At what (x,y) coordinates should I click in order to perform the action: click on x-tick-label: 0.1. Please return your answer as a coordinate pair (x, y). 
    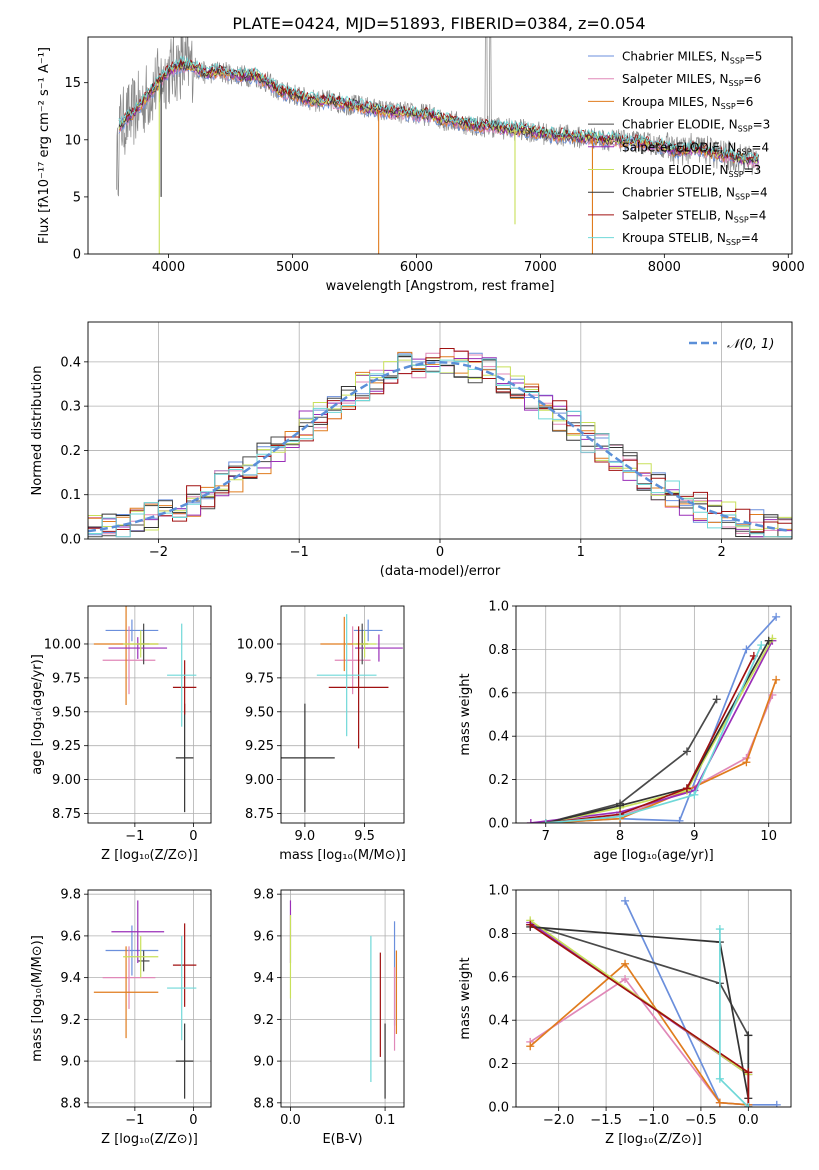
    Looking at the image, I should click on (385, 1120).